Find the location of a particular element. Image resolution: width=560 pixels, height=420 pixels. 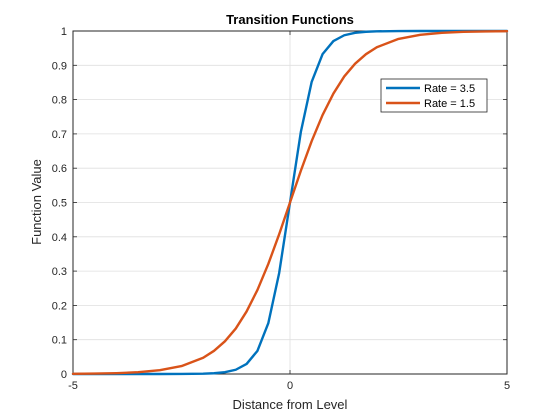

y-tick-label: 0.7 is located at coordinates (59, 135).